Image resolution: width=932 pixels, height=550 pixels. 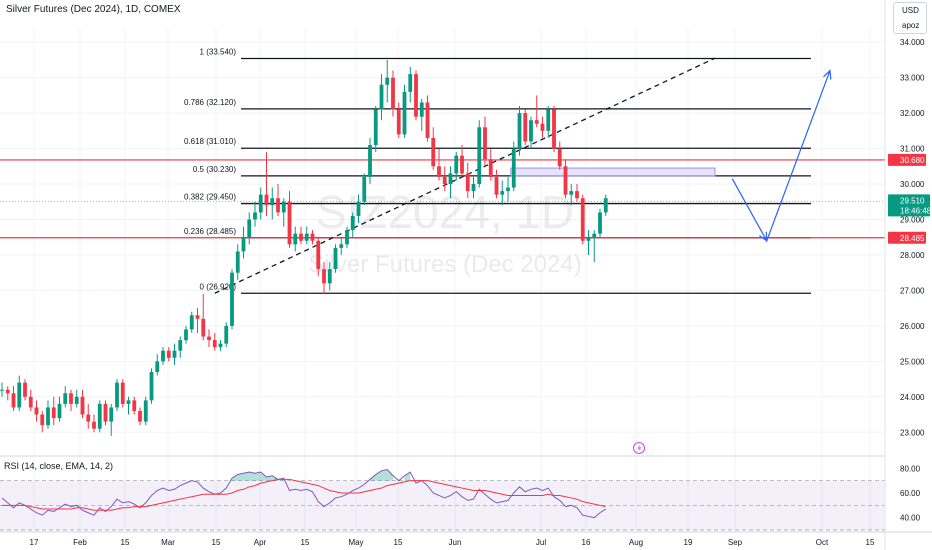 I want to click on time-tick-label: 16, so click(x=586, y=542).